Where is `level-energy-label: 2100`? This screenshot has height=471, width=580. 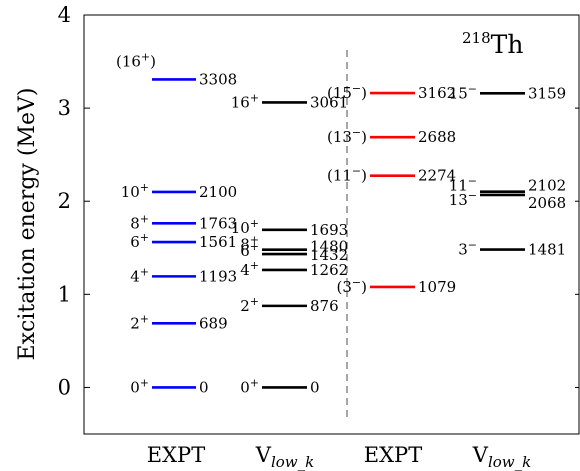 level-energy-label: 2100 is located at coordinates (218, 192).